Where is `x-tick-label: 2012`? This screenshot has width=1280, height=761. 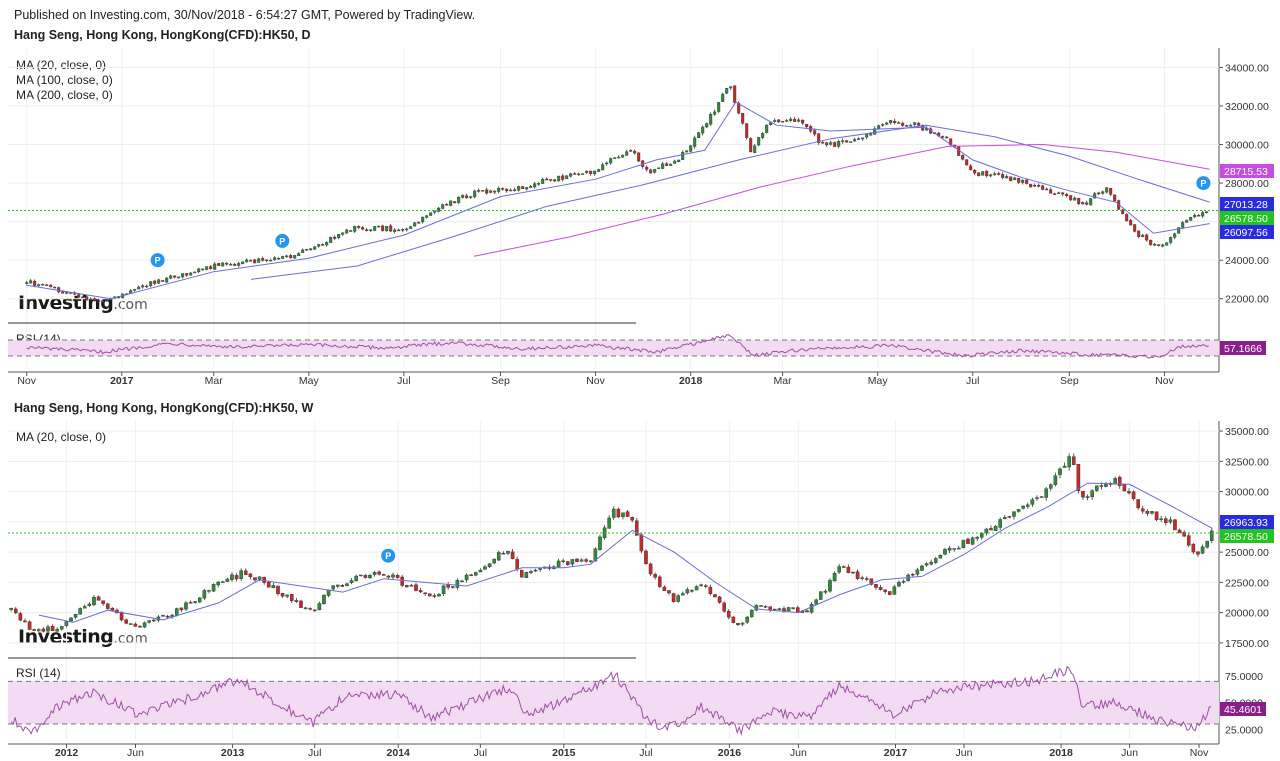
x-tick-label: 2012 is located at coordinates (67, 753).